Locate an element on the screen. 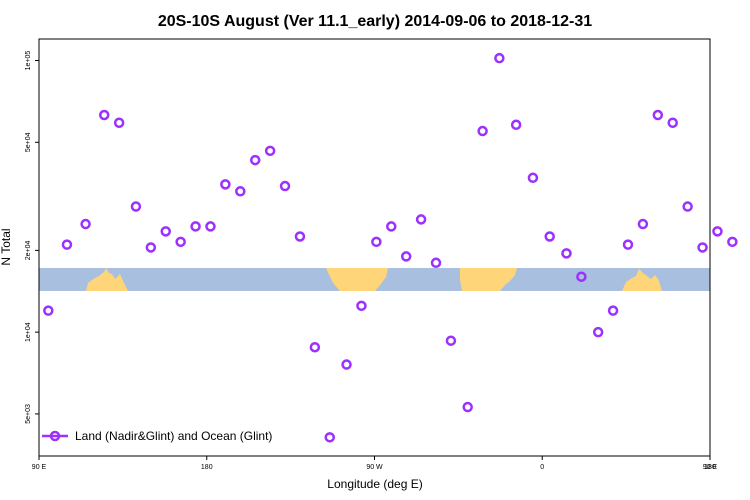  surface-band is located at coordinates (374, 279).